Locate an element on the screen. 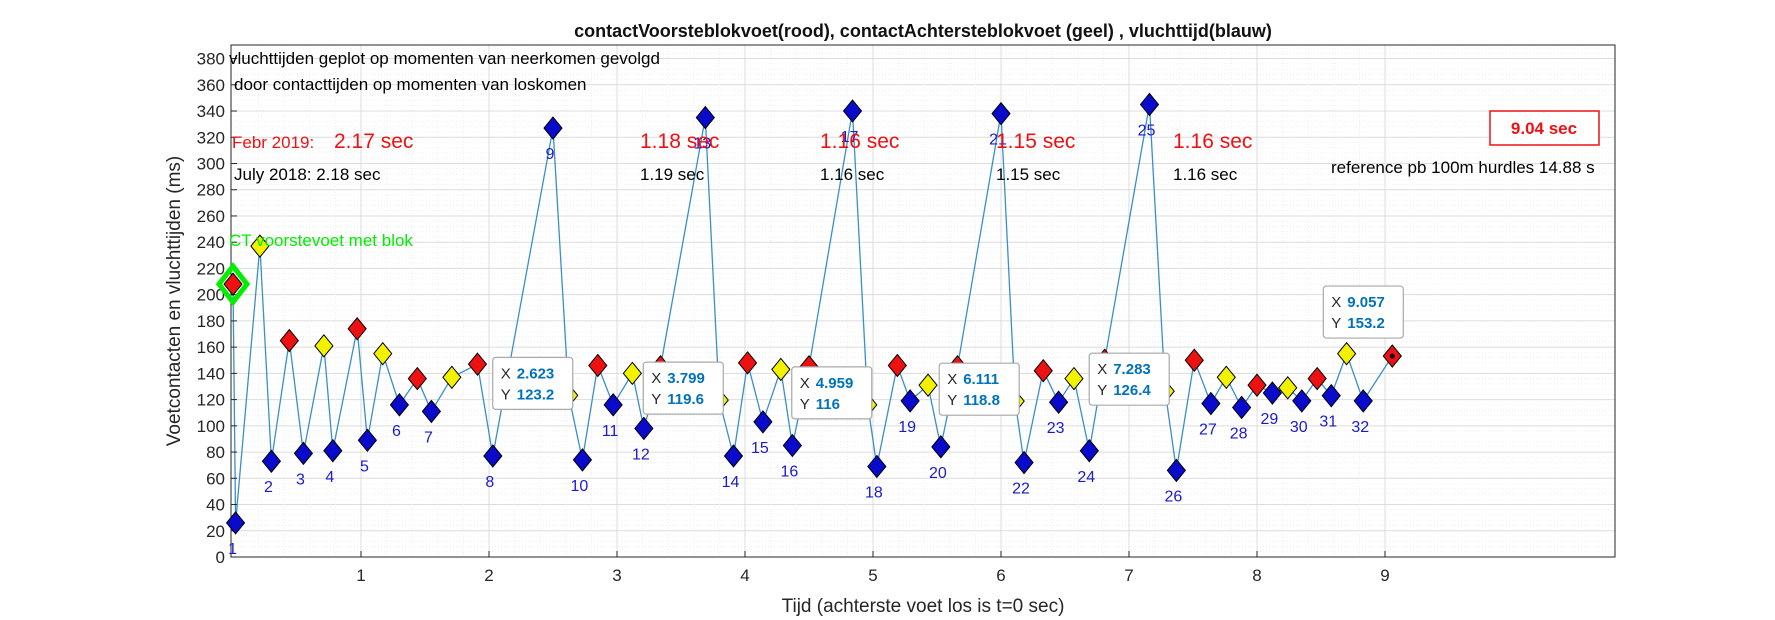  total-time: 9.04 sec is located at coordinates (1544, 128).